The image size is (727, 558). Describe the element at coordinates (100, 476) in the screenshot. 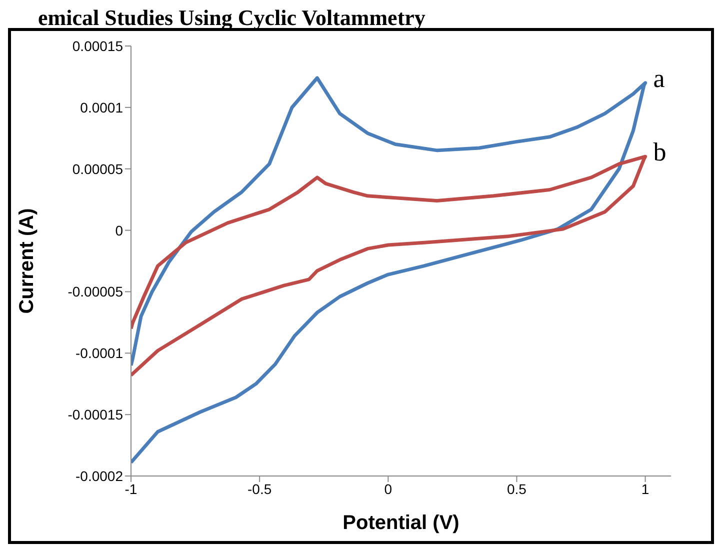

I see `y-tick-label: -0.0002` at that location.